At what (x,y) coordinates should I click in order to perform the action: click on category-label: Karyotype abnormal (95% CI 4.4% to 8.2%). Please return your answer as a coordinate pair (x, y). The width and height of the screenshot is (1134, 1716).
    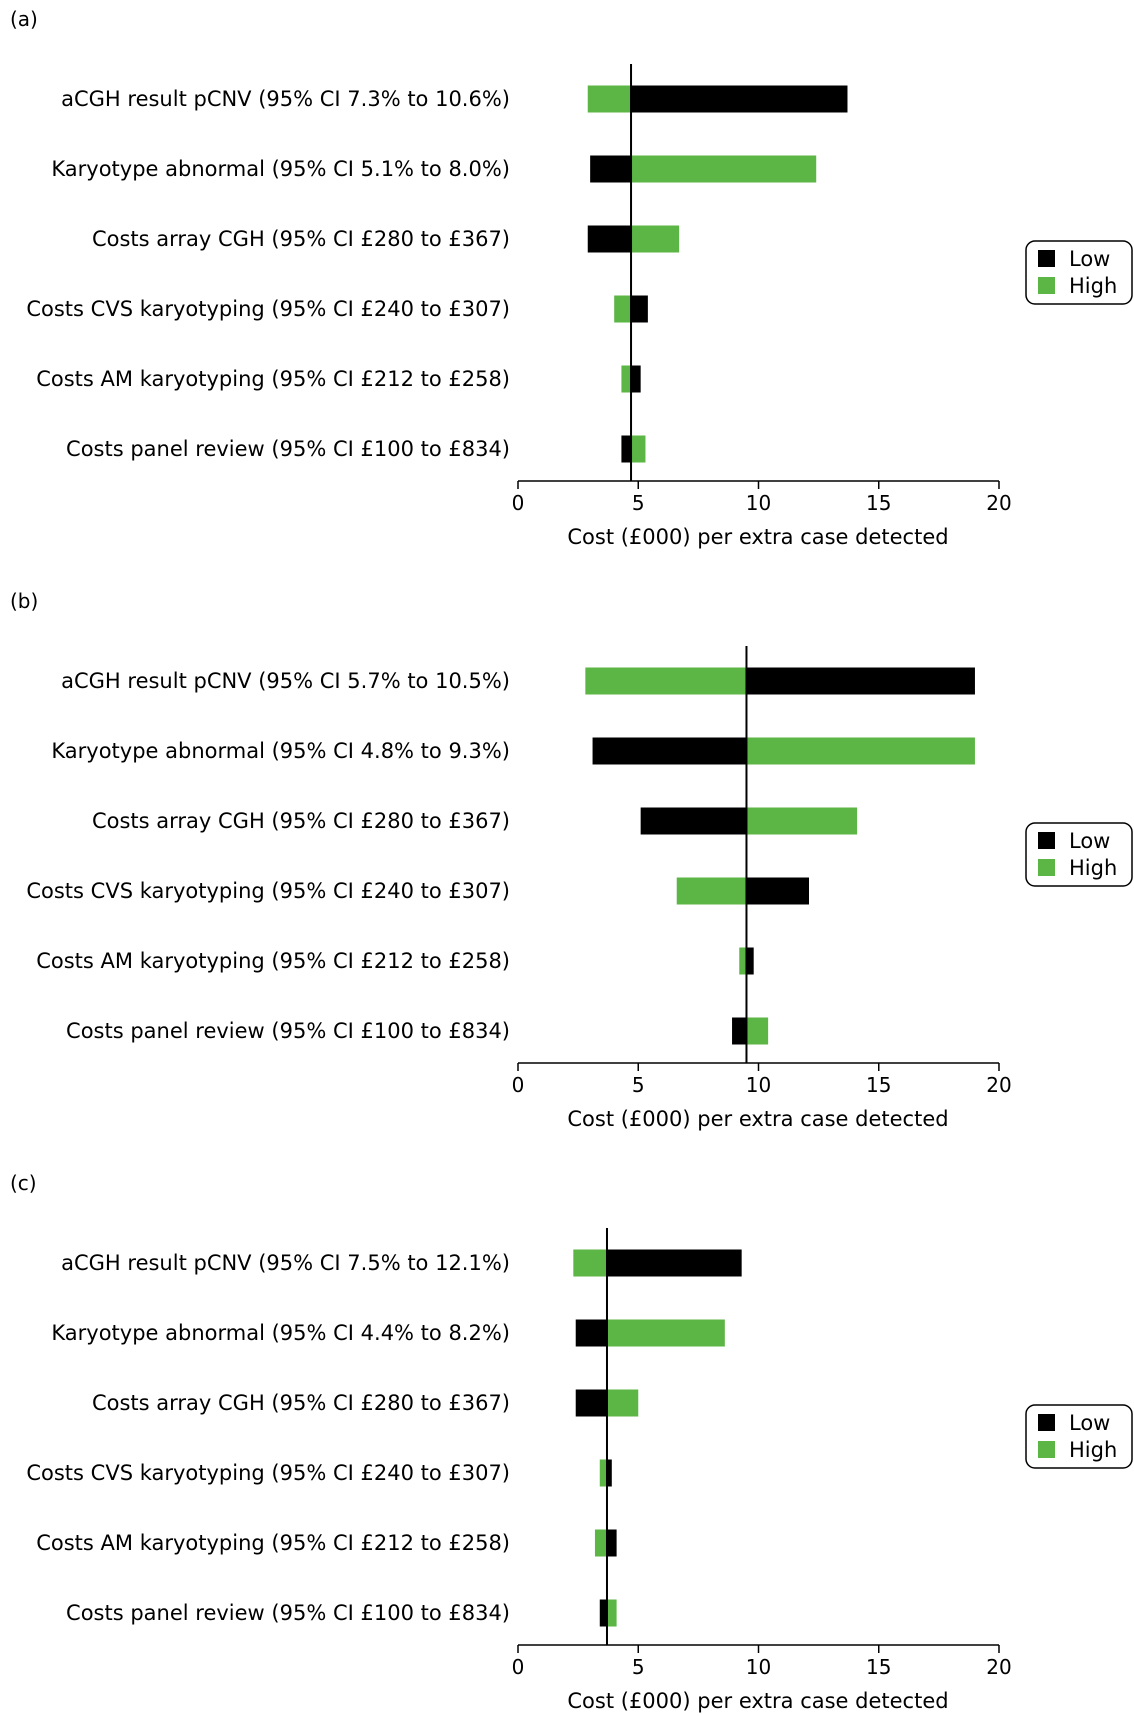
    Looking at the image, I should click on (280, 1333).